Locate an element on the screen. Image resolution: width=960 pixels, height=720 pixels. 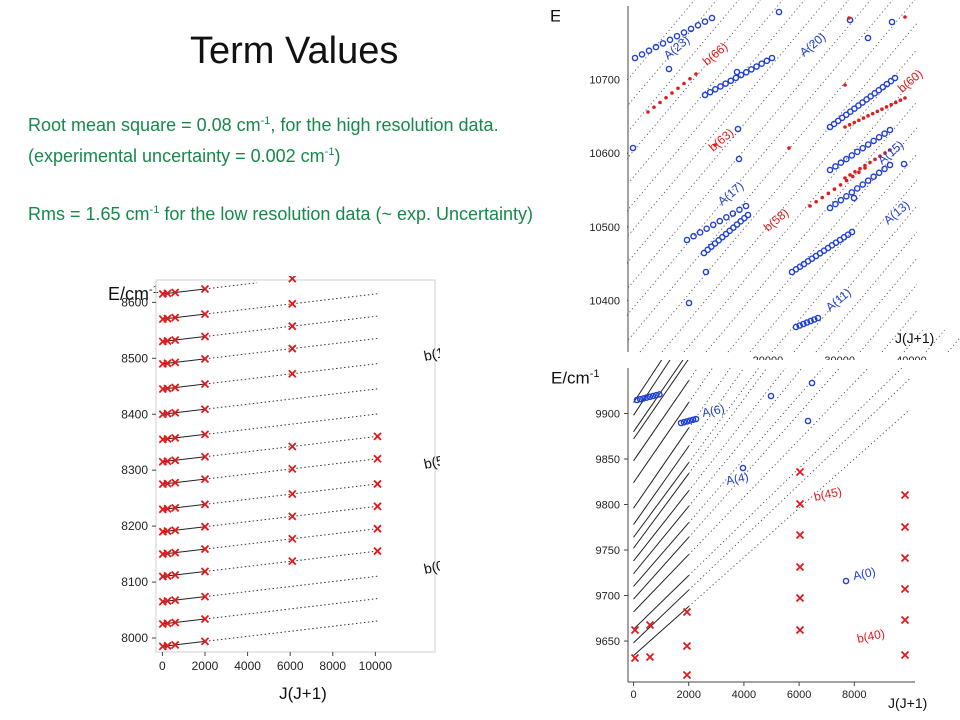
x-tick-label: 30000 is located at coordinates (839, 357).